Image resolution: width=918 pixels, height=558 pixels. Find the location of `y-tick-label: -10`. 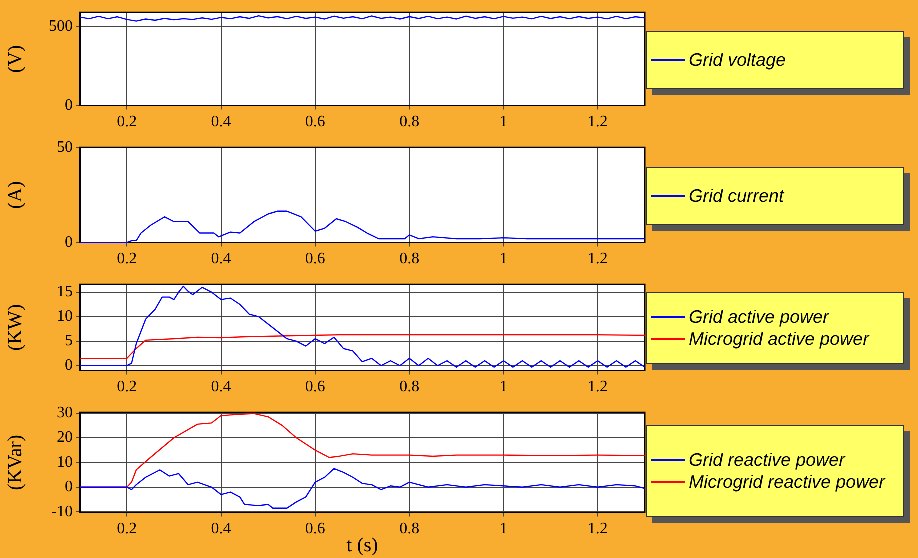

y-tick-label: -10 is located at coordinates (62, 511).